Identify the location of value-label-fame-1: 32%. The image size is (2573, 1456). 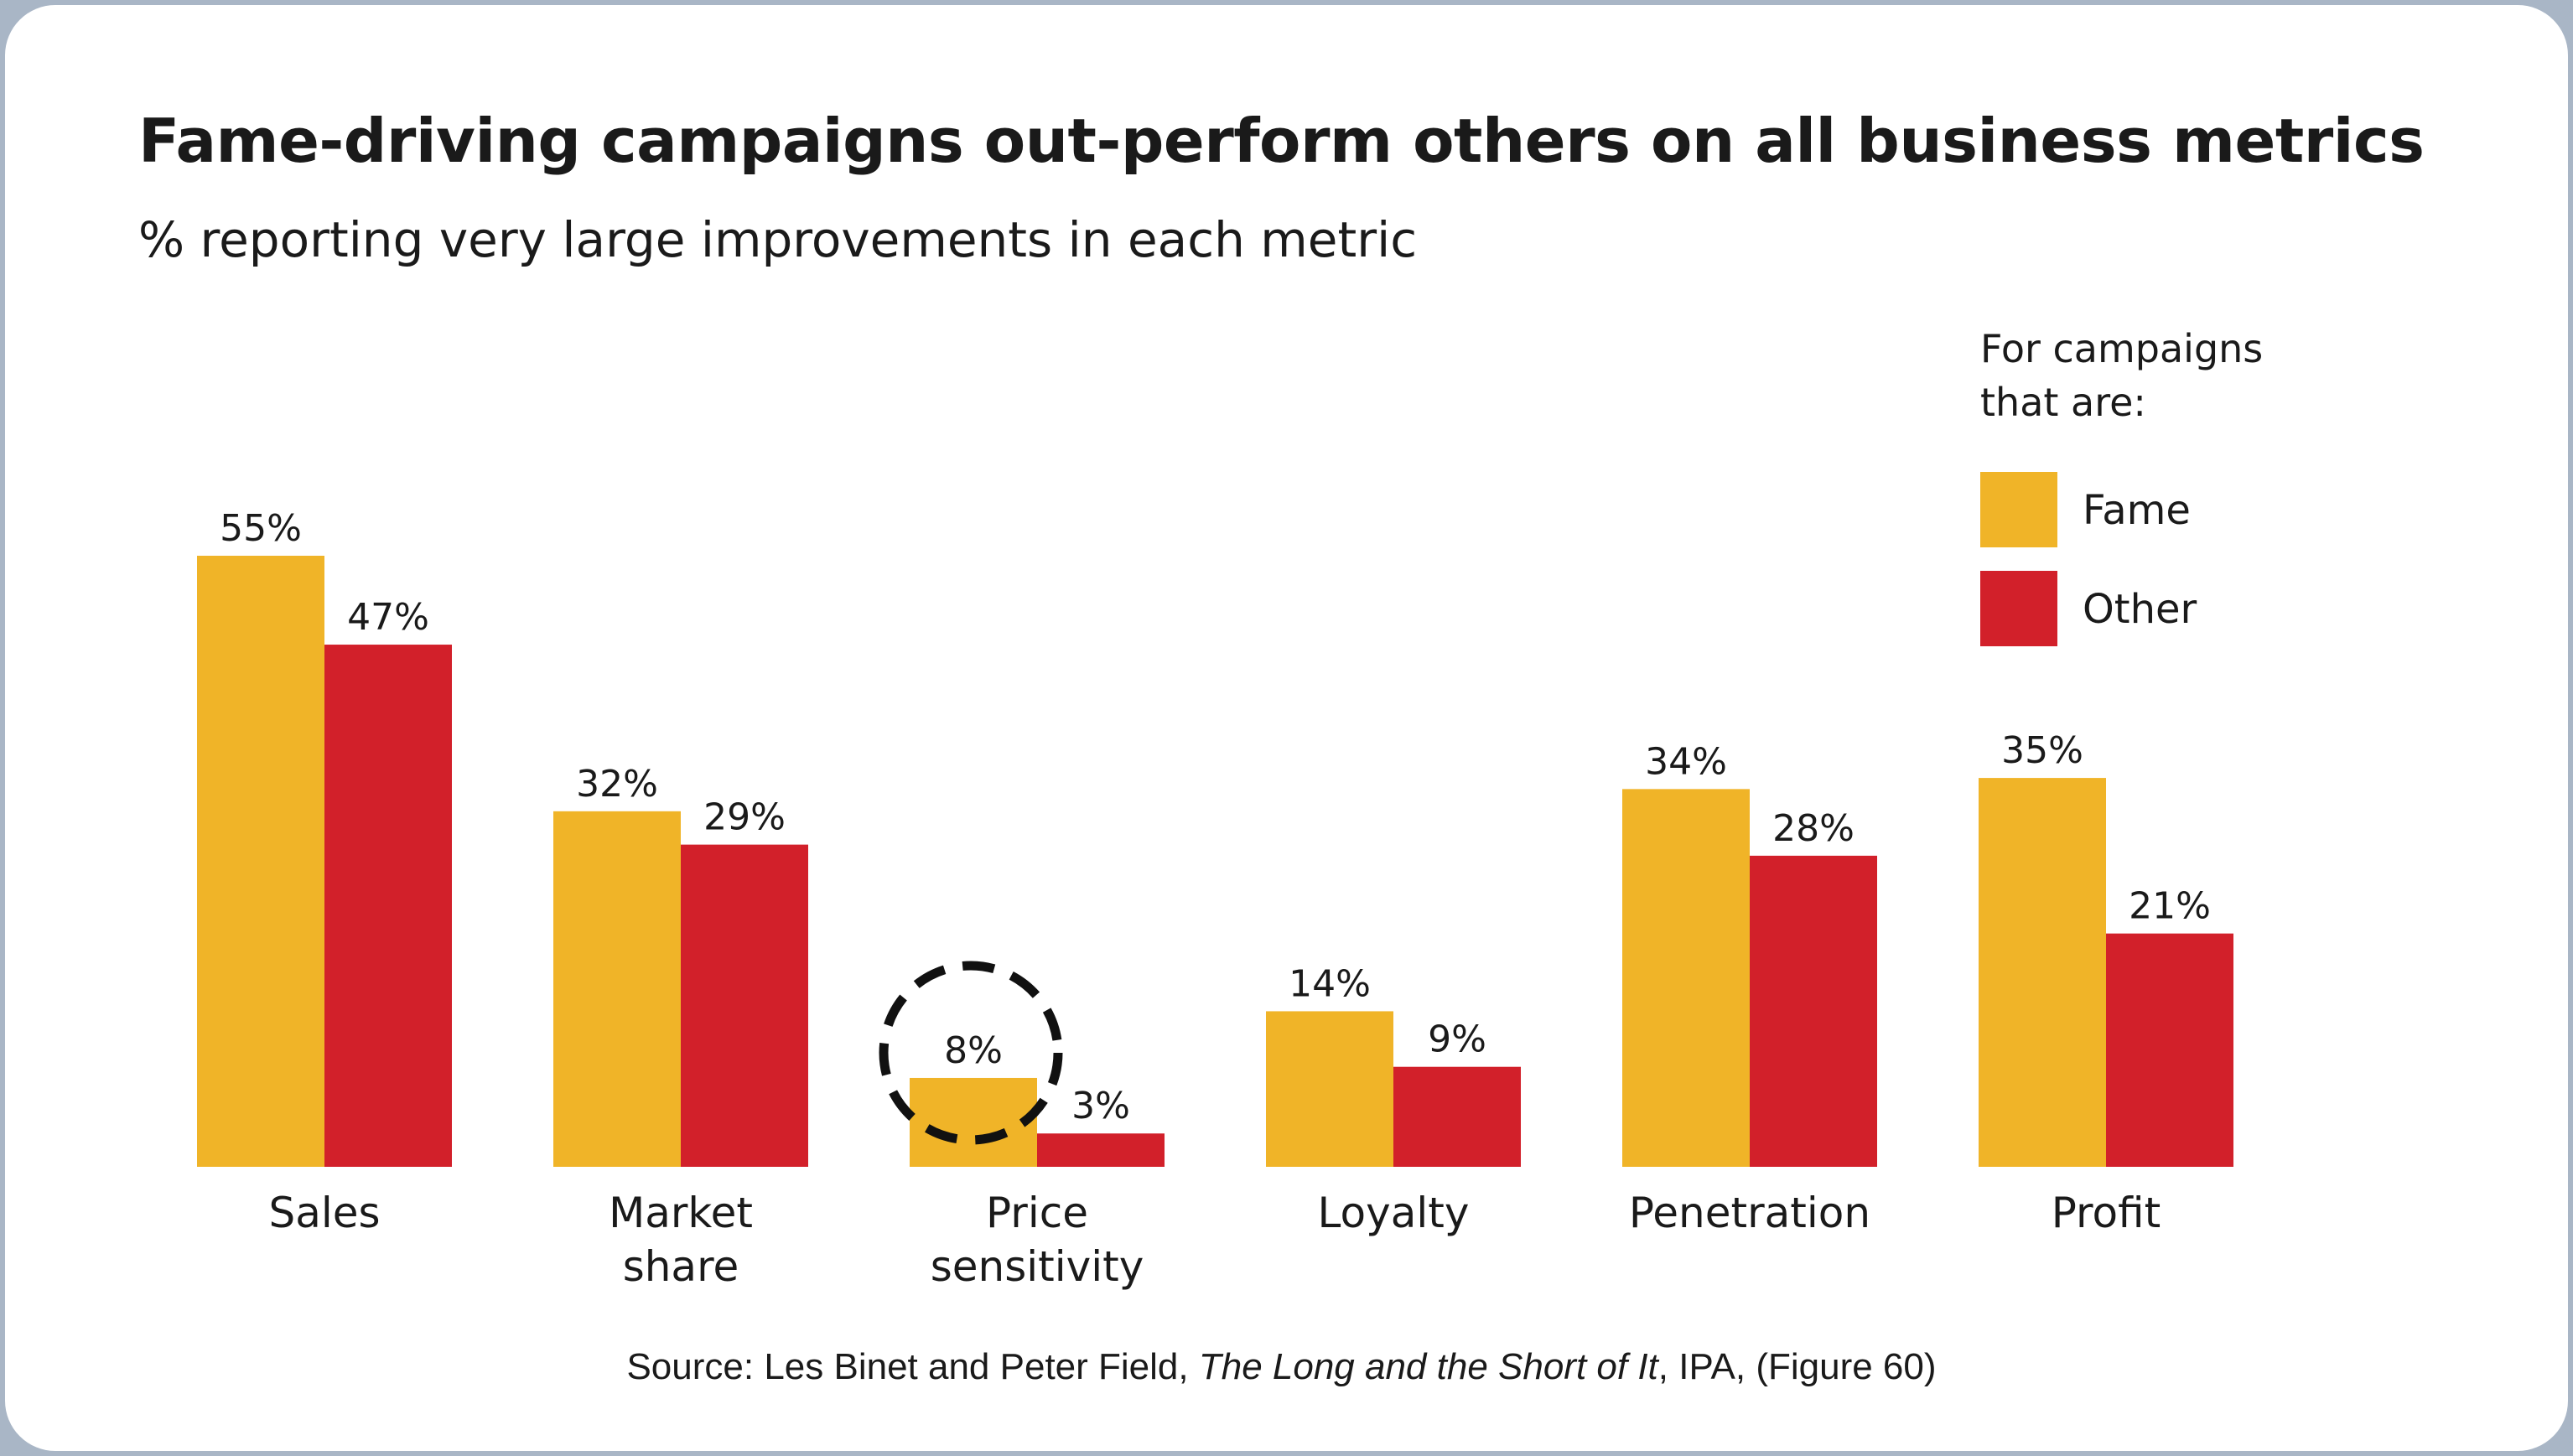
(617, 785).